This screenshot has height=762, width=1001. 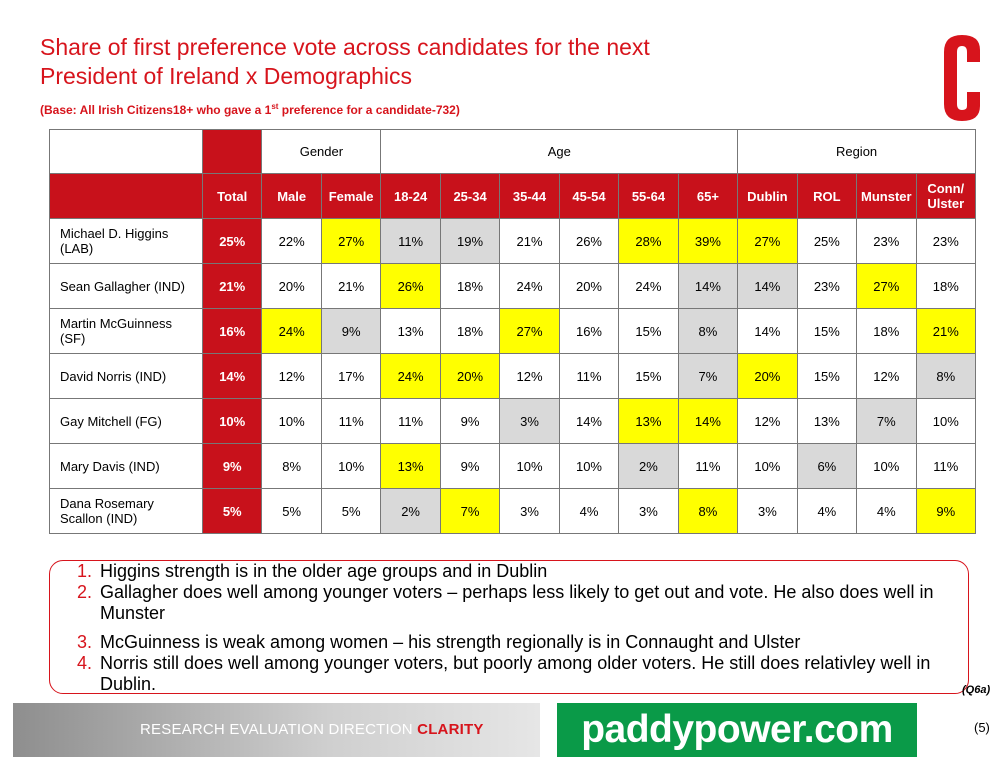 I want to click on value-cell: 39%, so click(x=708, y=241).